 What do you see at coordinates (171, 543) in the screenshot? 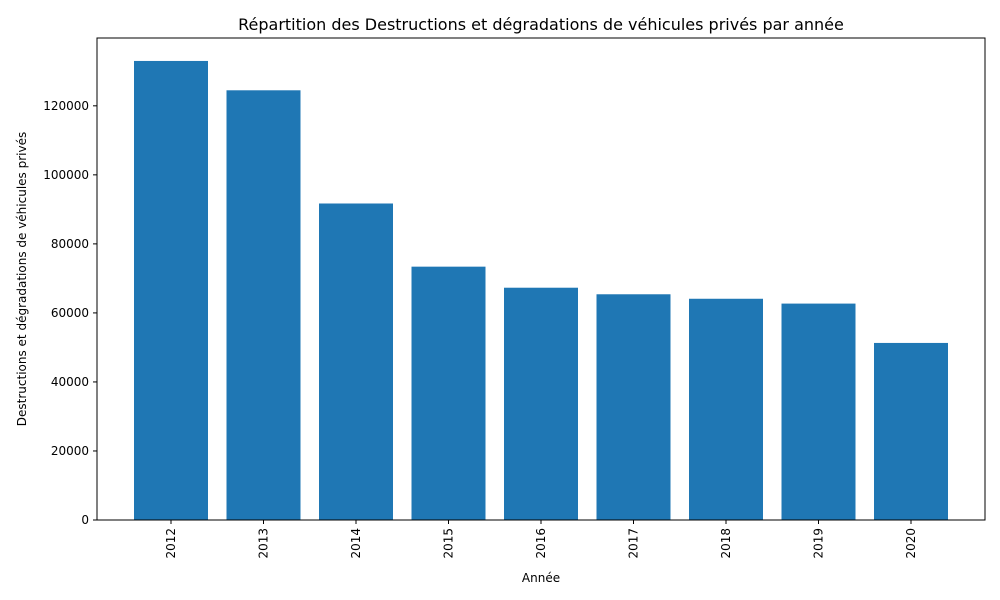
I see `x-tick-label: 2012` at bounding box center [171, 543].